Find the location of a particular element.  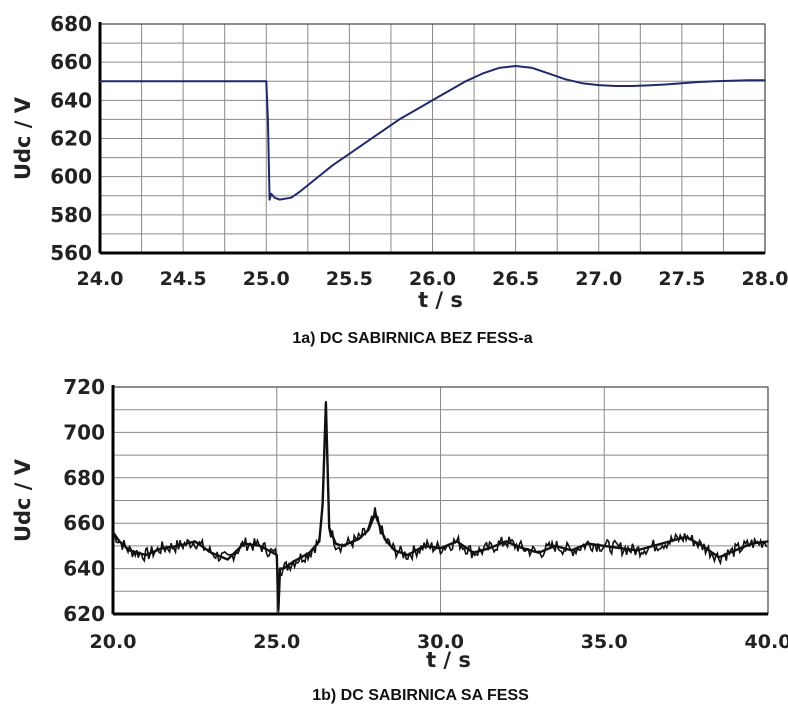

chart-caption: 1b) DC SABIRNICA SA FESS is located at coordinates (420, 695).